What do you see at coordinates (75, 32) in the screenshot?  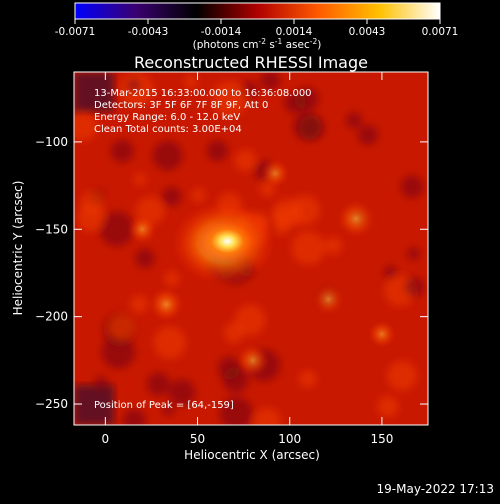 I see `colorbar-tick-label: -0.0071` at bounding box center [75, 32].